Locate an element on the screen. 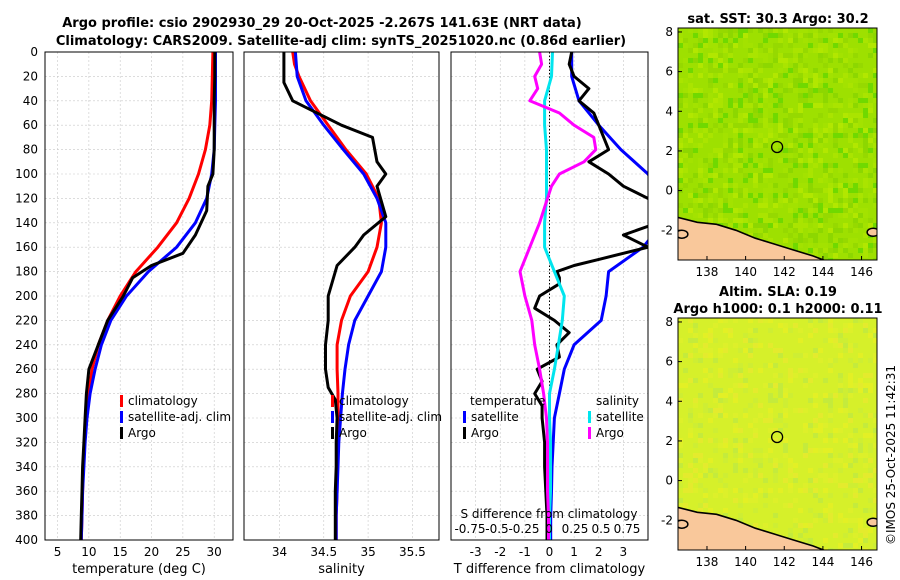 The height and width of the screenshot is (580, 900). sal-x-tick-label: 34 is located at coordinates (279, 552).